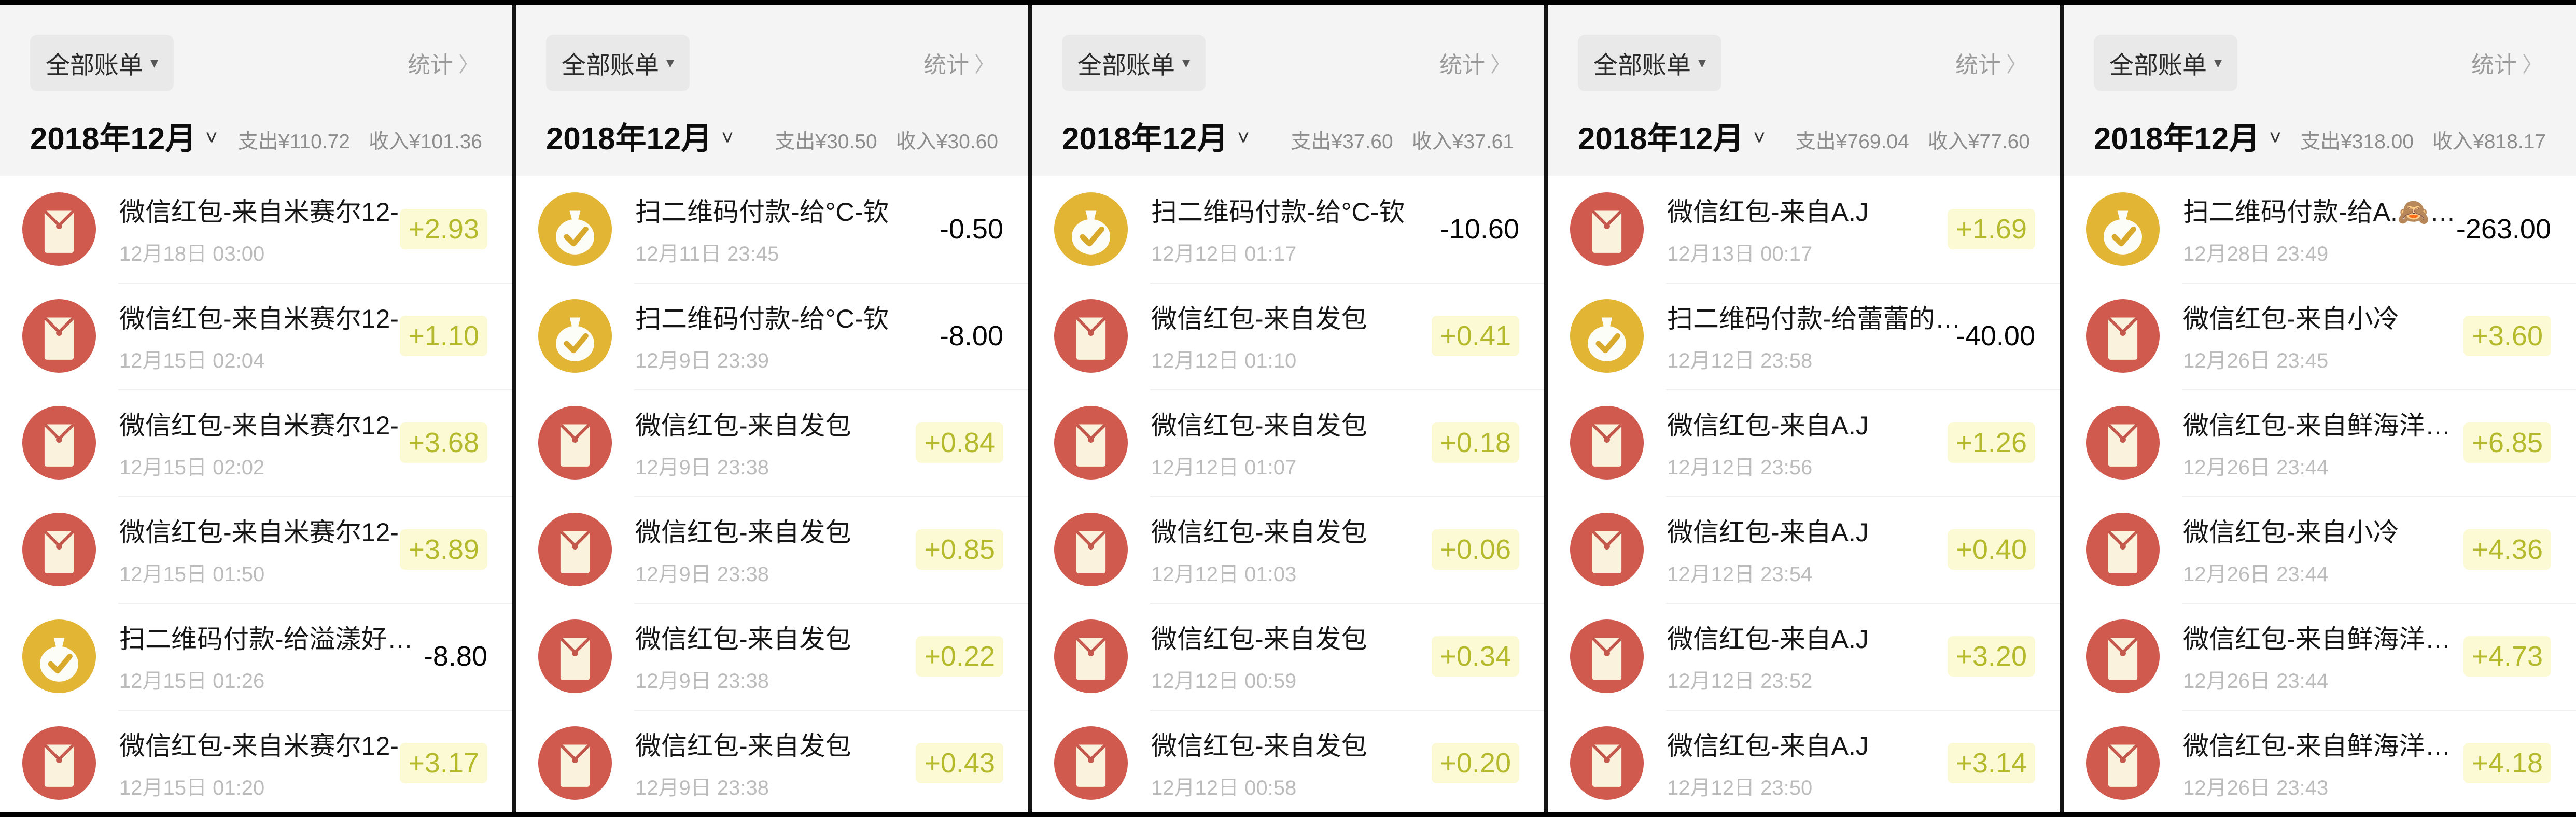 Image resolution: width=2576 pixels, height=817 pixels. I want to click on transaction-time: 12月13日 00:17, so click(1740, 254).